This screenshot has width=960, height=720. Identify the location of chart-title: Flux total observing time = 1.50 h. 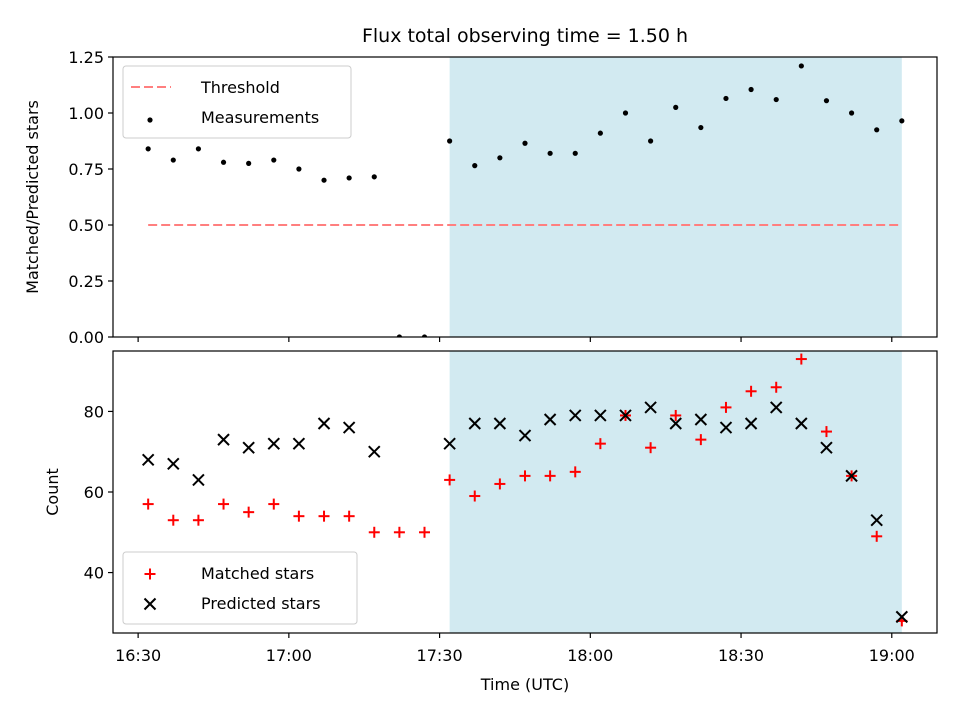
(525, 36).